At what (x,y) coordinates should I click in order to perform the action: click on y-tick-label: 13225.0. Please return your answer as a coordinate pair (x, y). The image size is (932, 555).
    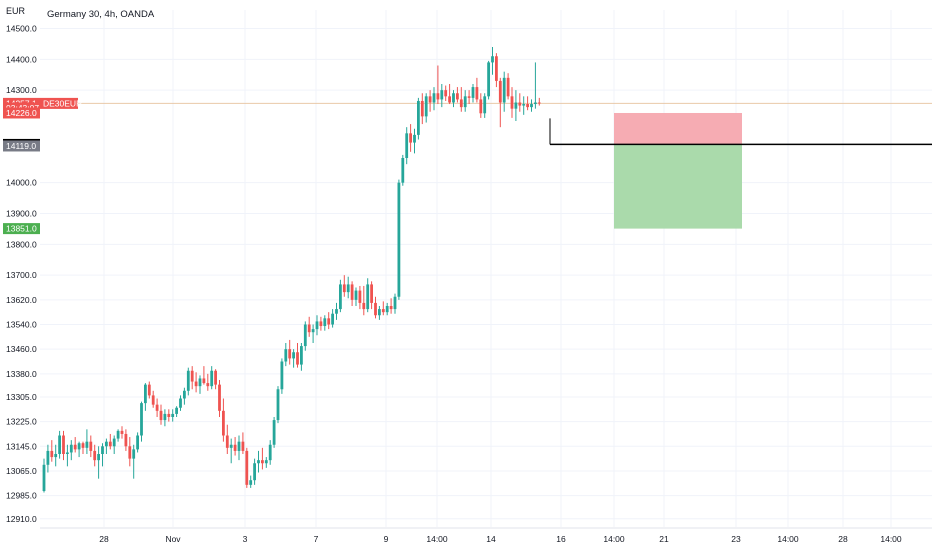
    Looking at the image, I should click on (21, 422).